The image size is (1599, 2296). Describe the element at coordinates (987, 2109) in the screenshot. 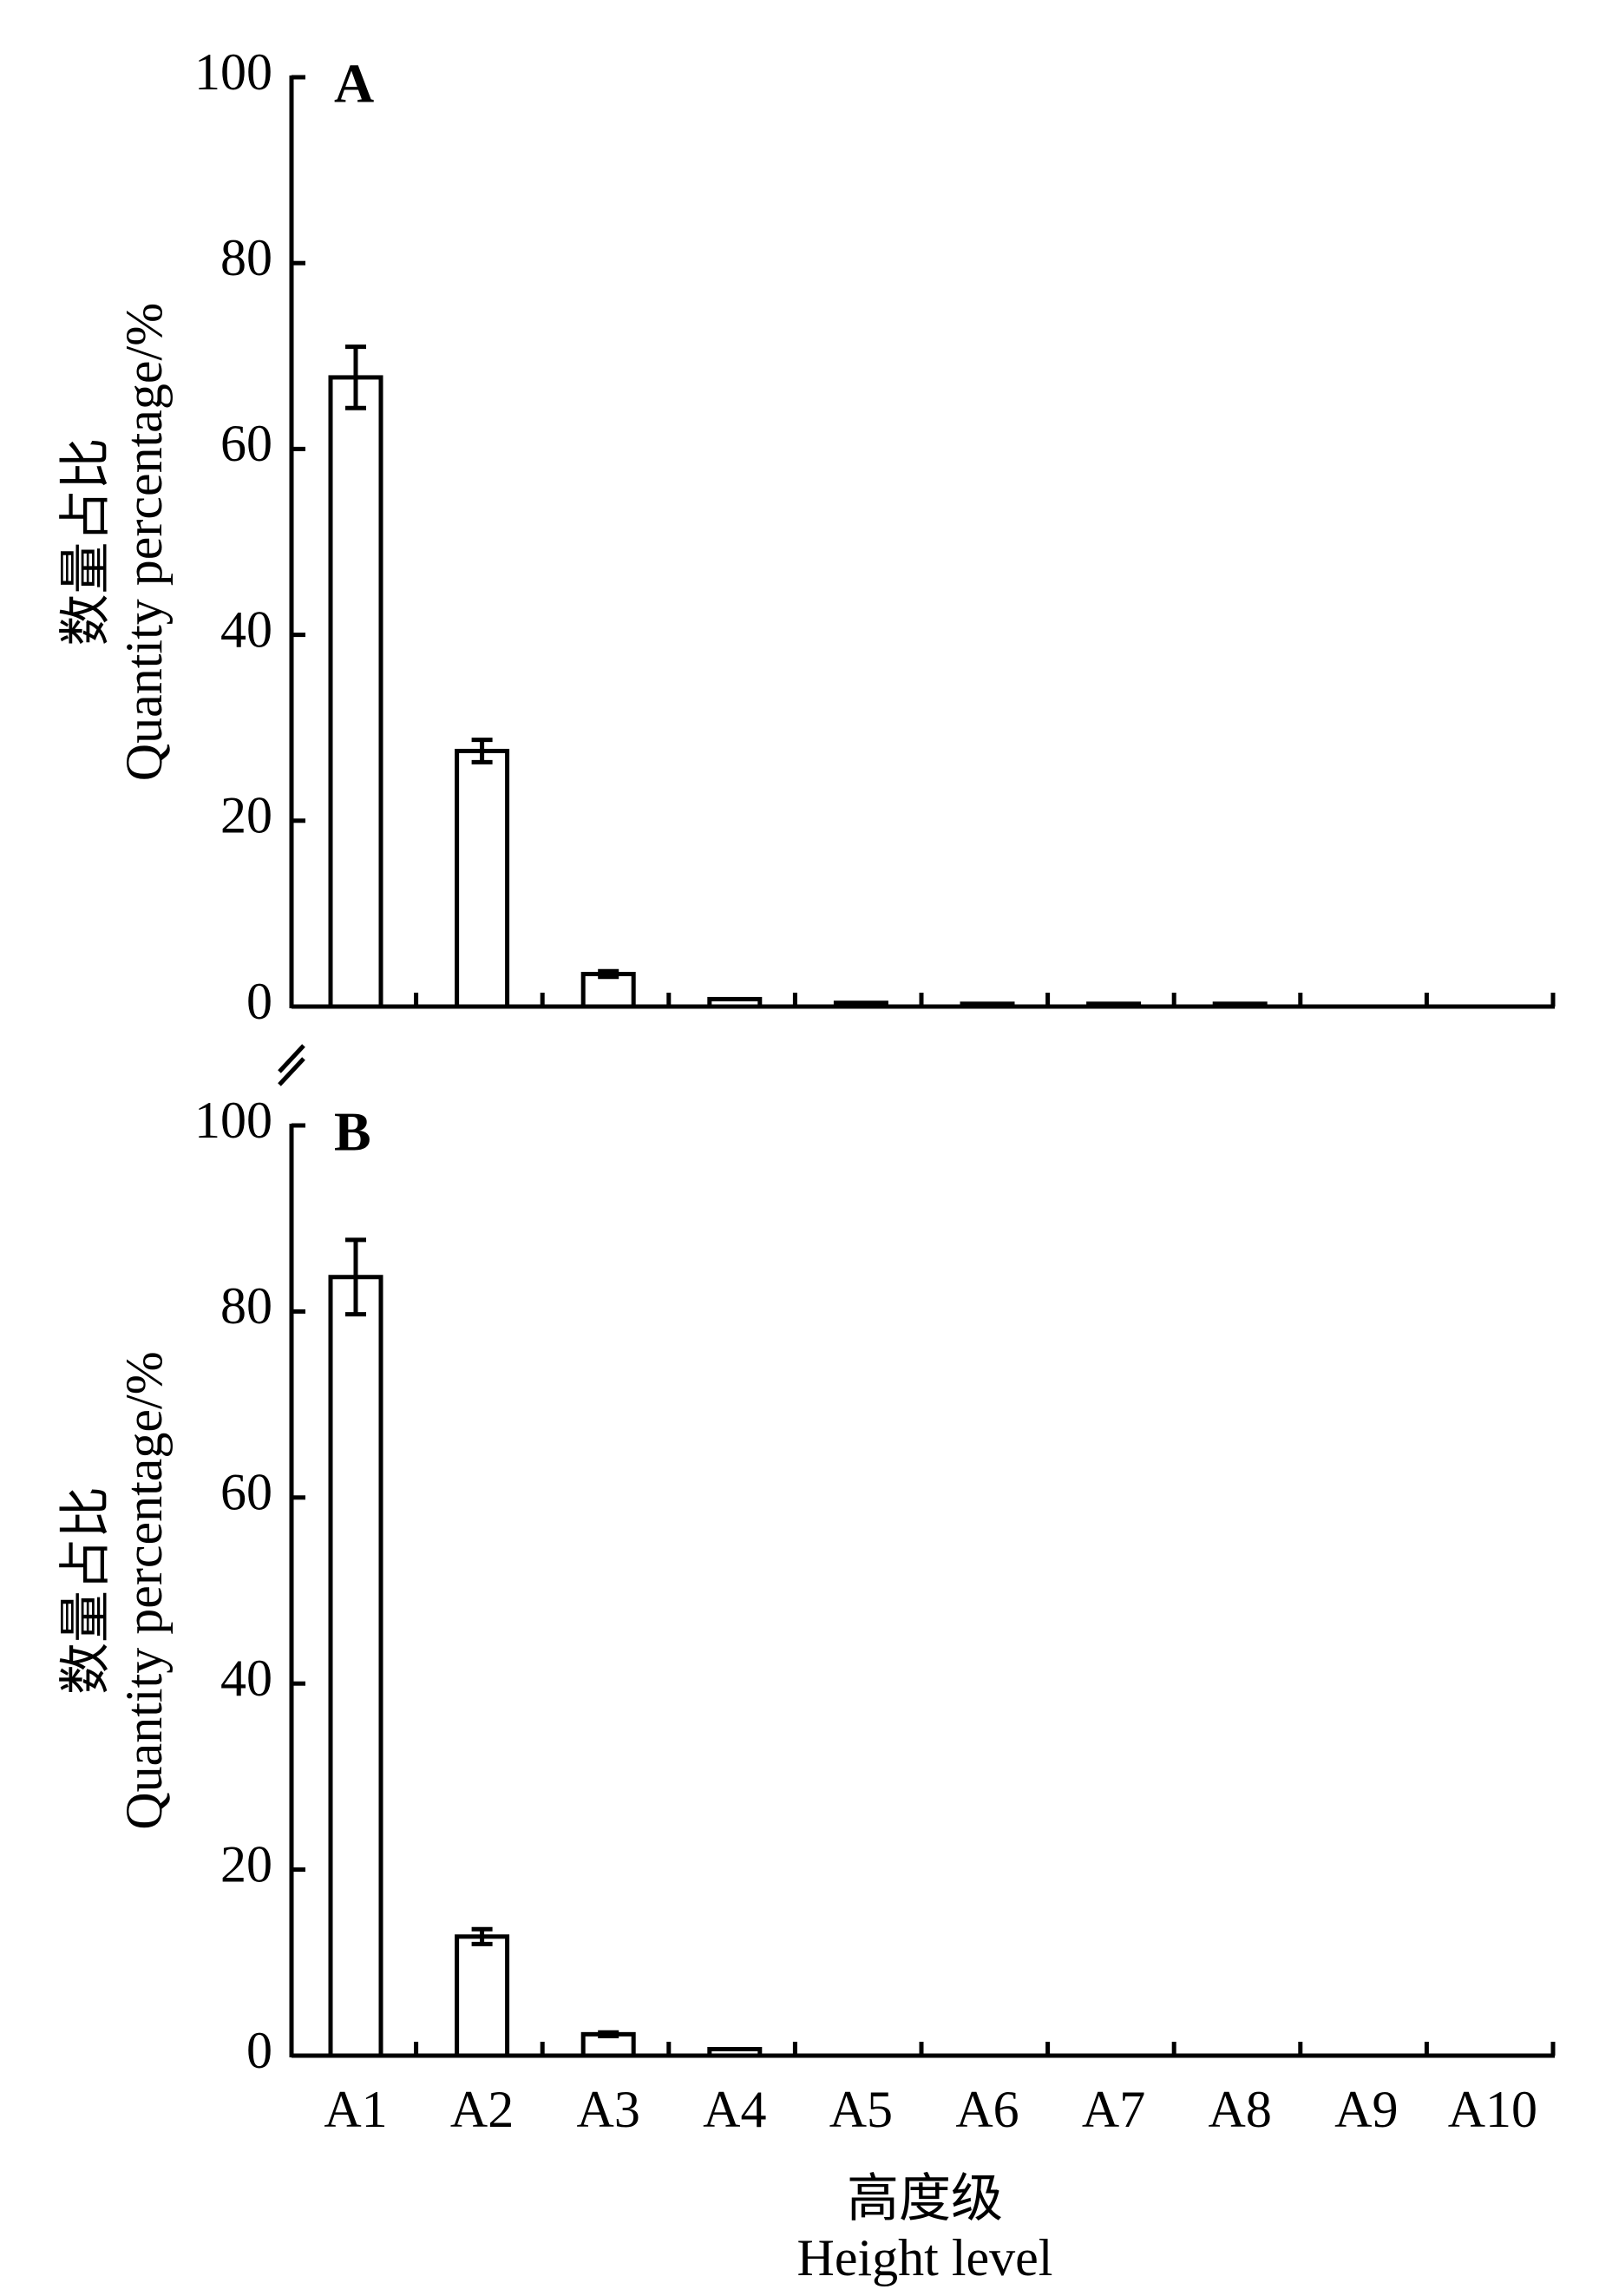

I see `x-tick-label: A6` at that location.